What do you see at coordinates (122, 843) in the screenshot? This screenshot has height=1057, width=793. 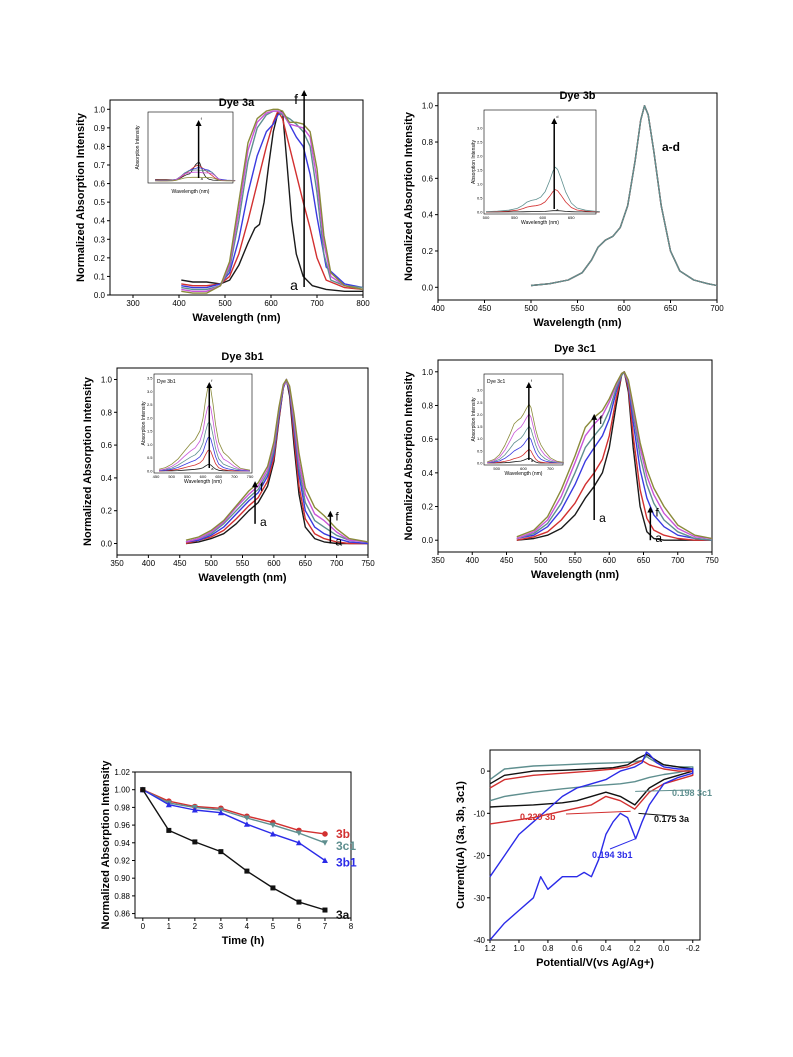 I see `y-tick-label: 0.94` at bounding box center [122, 843].